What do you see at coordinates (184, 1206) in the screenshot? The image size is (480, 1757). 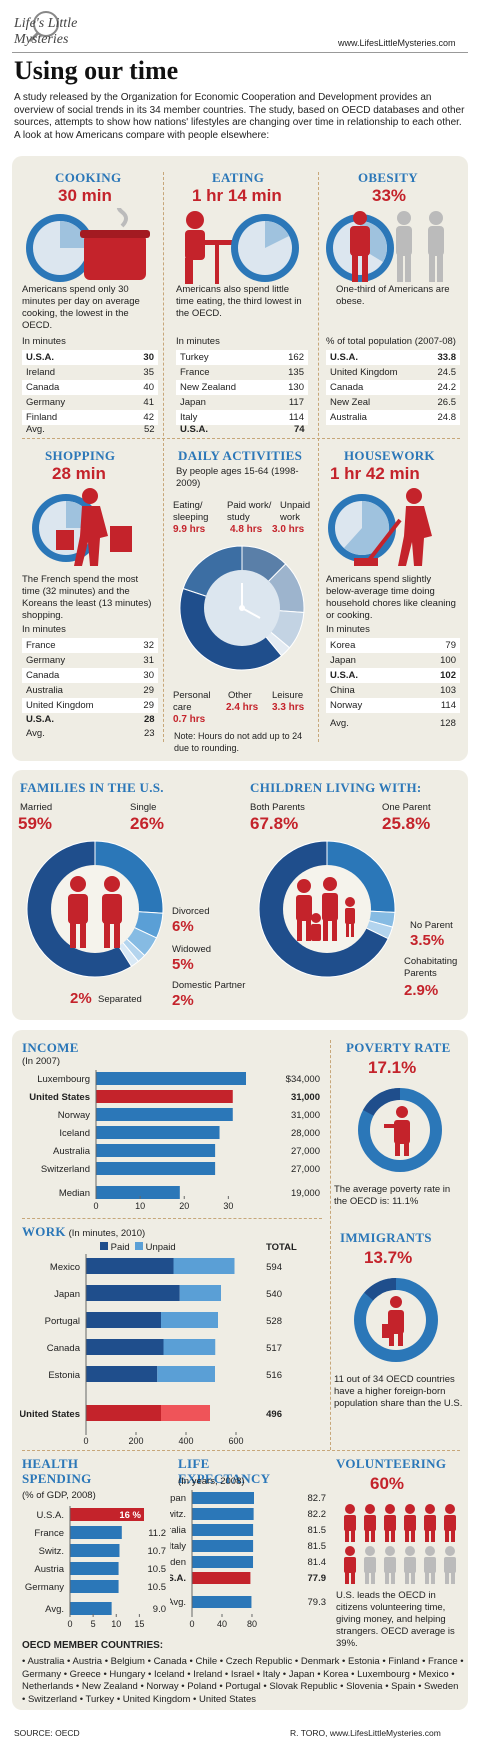 I see `tick-label: 20` at bounding box center [184, 1206].